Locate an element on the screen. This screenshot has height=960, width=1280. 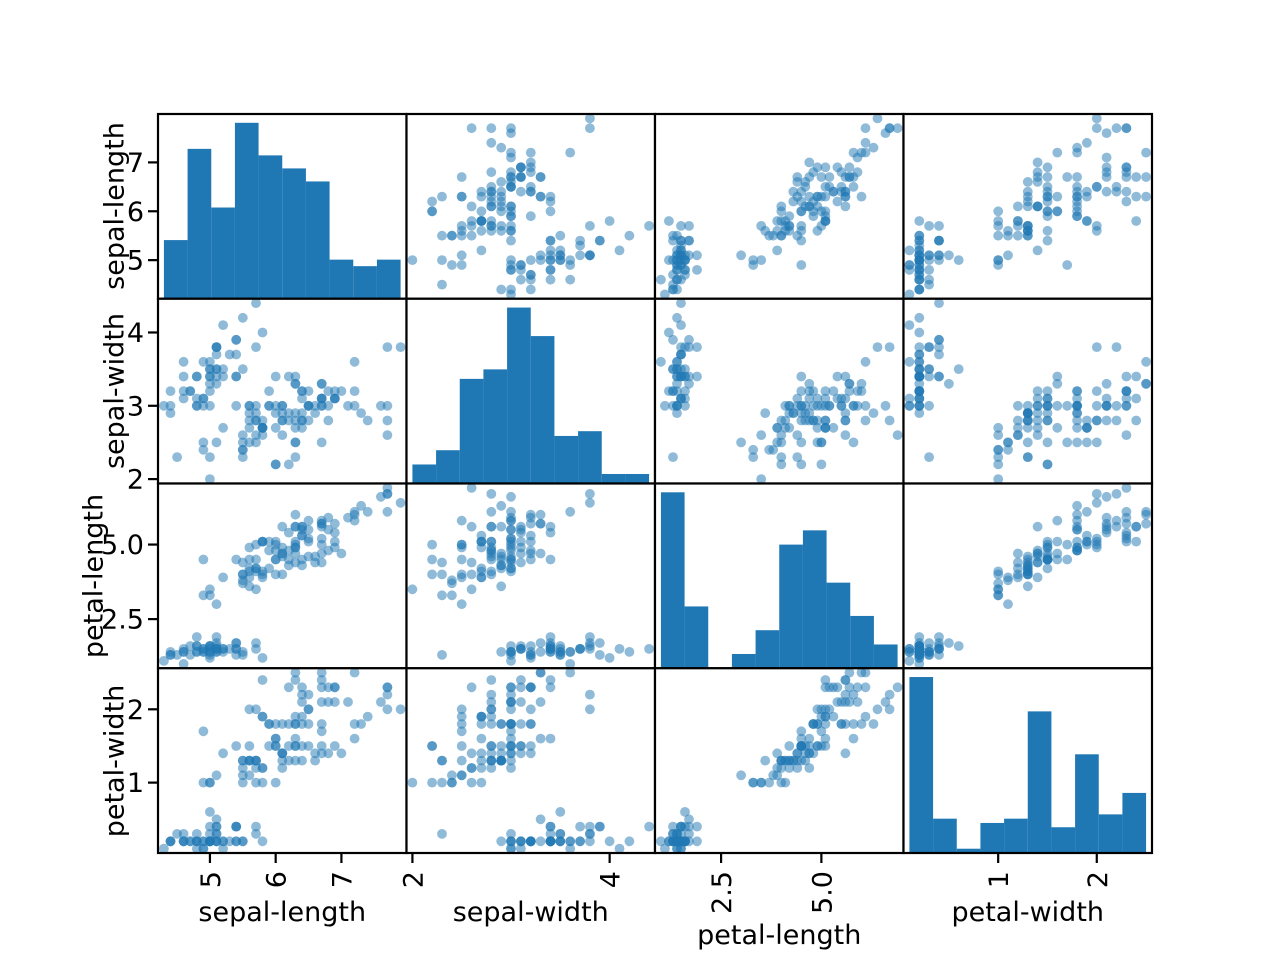
y-tick-label: 3 is located at coordinates (135, 406).